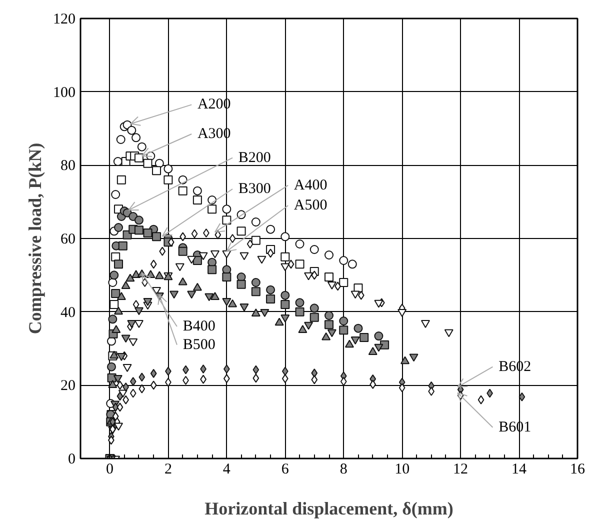  Describe the element at coordinates (578, 470) in the screenshot. I see `x-tick-label: 16` at that location.